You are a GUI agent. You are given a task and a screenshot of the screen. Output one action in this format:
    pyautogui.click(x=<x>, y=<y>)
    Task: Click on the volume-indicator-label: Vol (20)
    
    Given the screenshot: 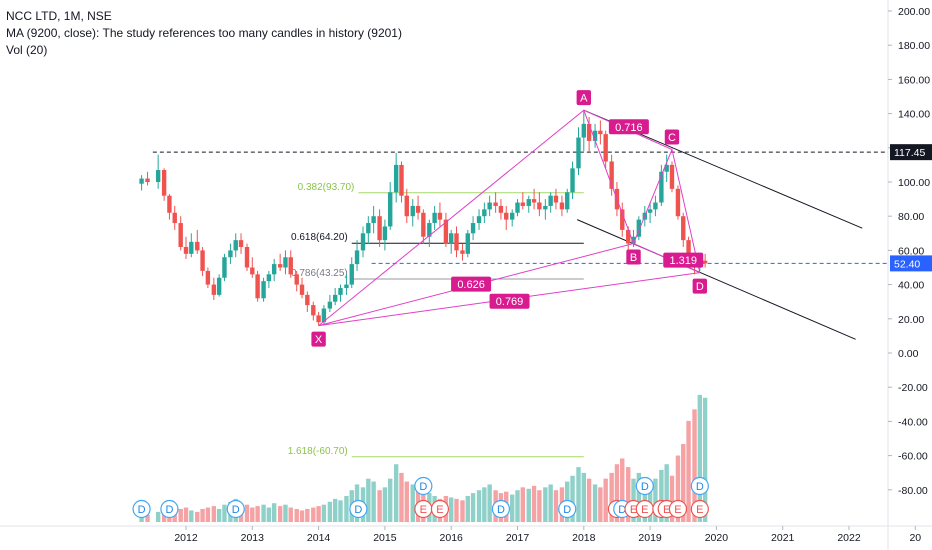 What is the action you would take?
    pyautogui.click(x=27, y=50)
    